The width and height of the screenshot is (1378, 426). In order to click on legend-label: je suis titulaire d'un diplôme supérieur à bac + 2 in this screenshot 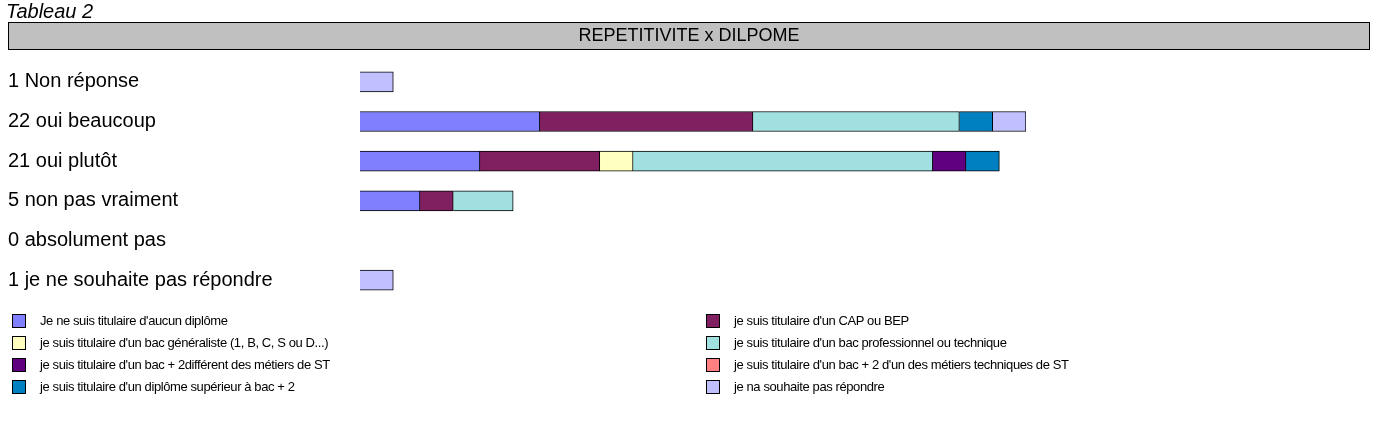, I will do `click(167, 386)`.